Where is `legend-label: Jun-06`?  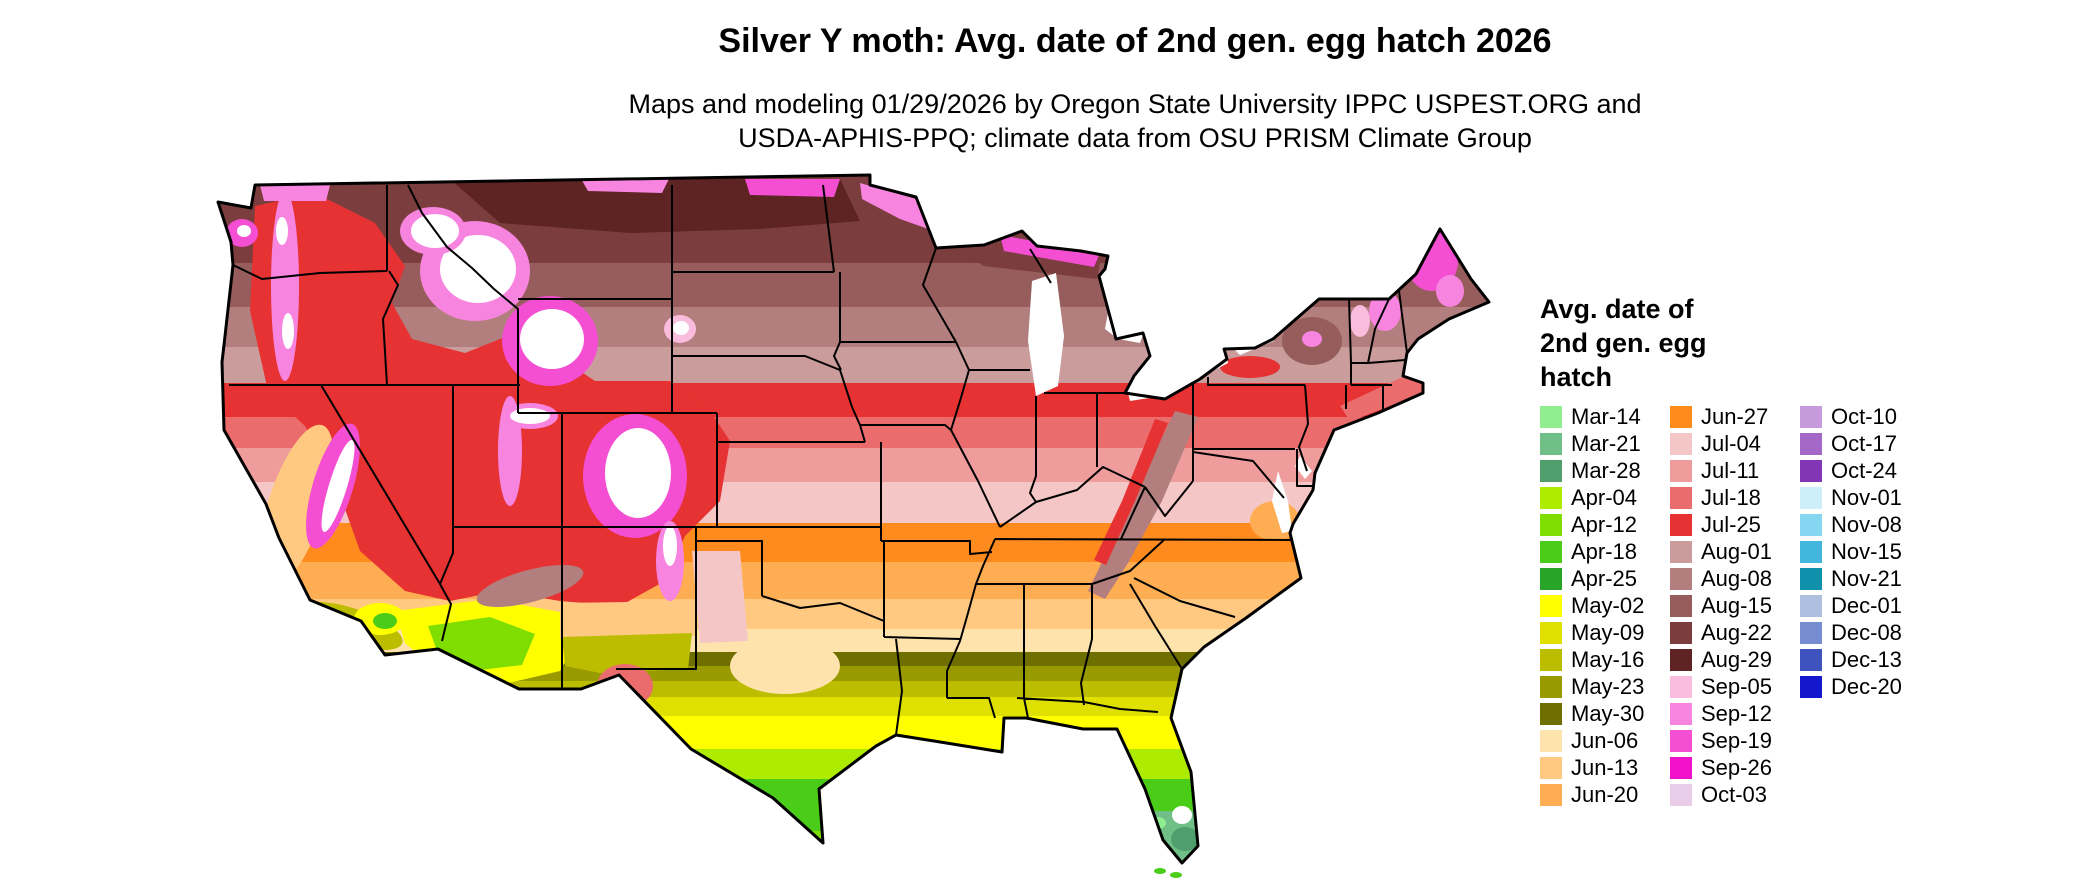 legend-label: Jun-06 is located at coordinates (1605, 740).